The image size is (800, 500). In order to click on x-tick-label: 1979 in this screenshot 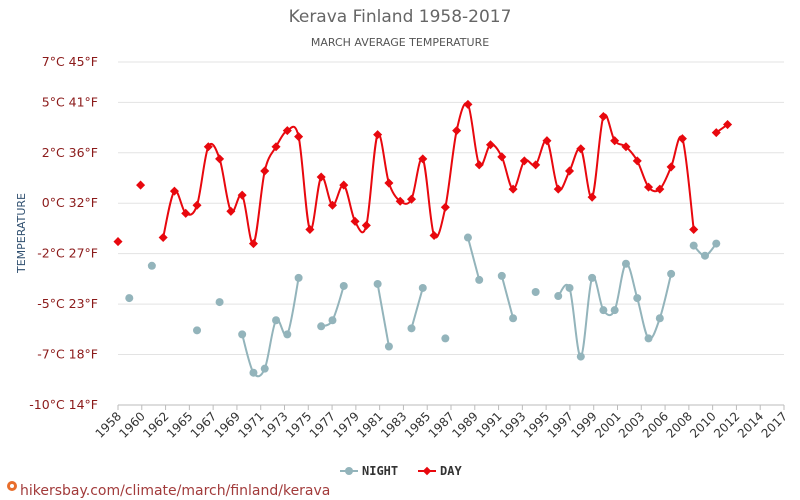, I will do `click(345, 424)`.